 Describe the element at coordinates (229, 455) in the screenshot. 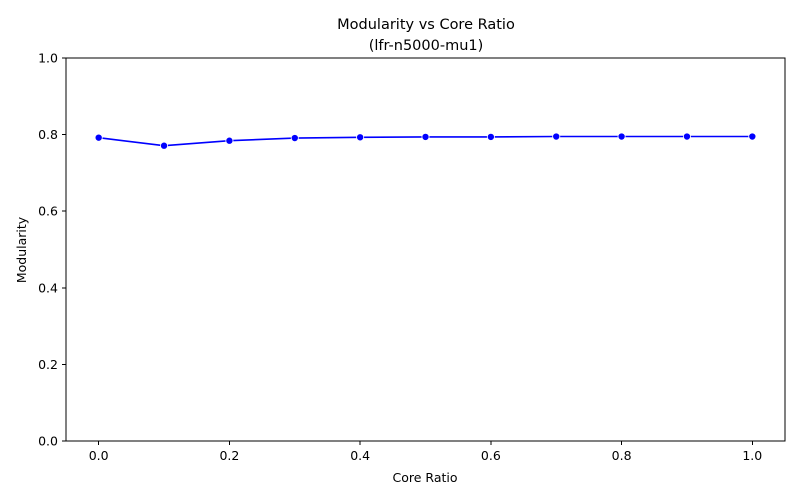

I see `x-tick-label: 0.2` at that location.